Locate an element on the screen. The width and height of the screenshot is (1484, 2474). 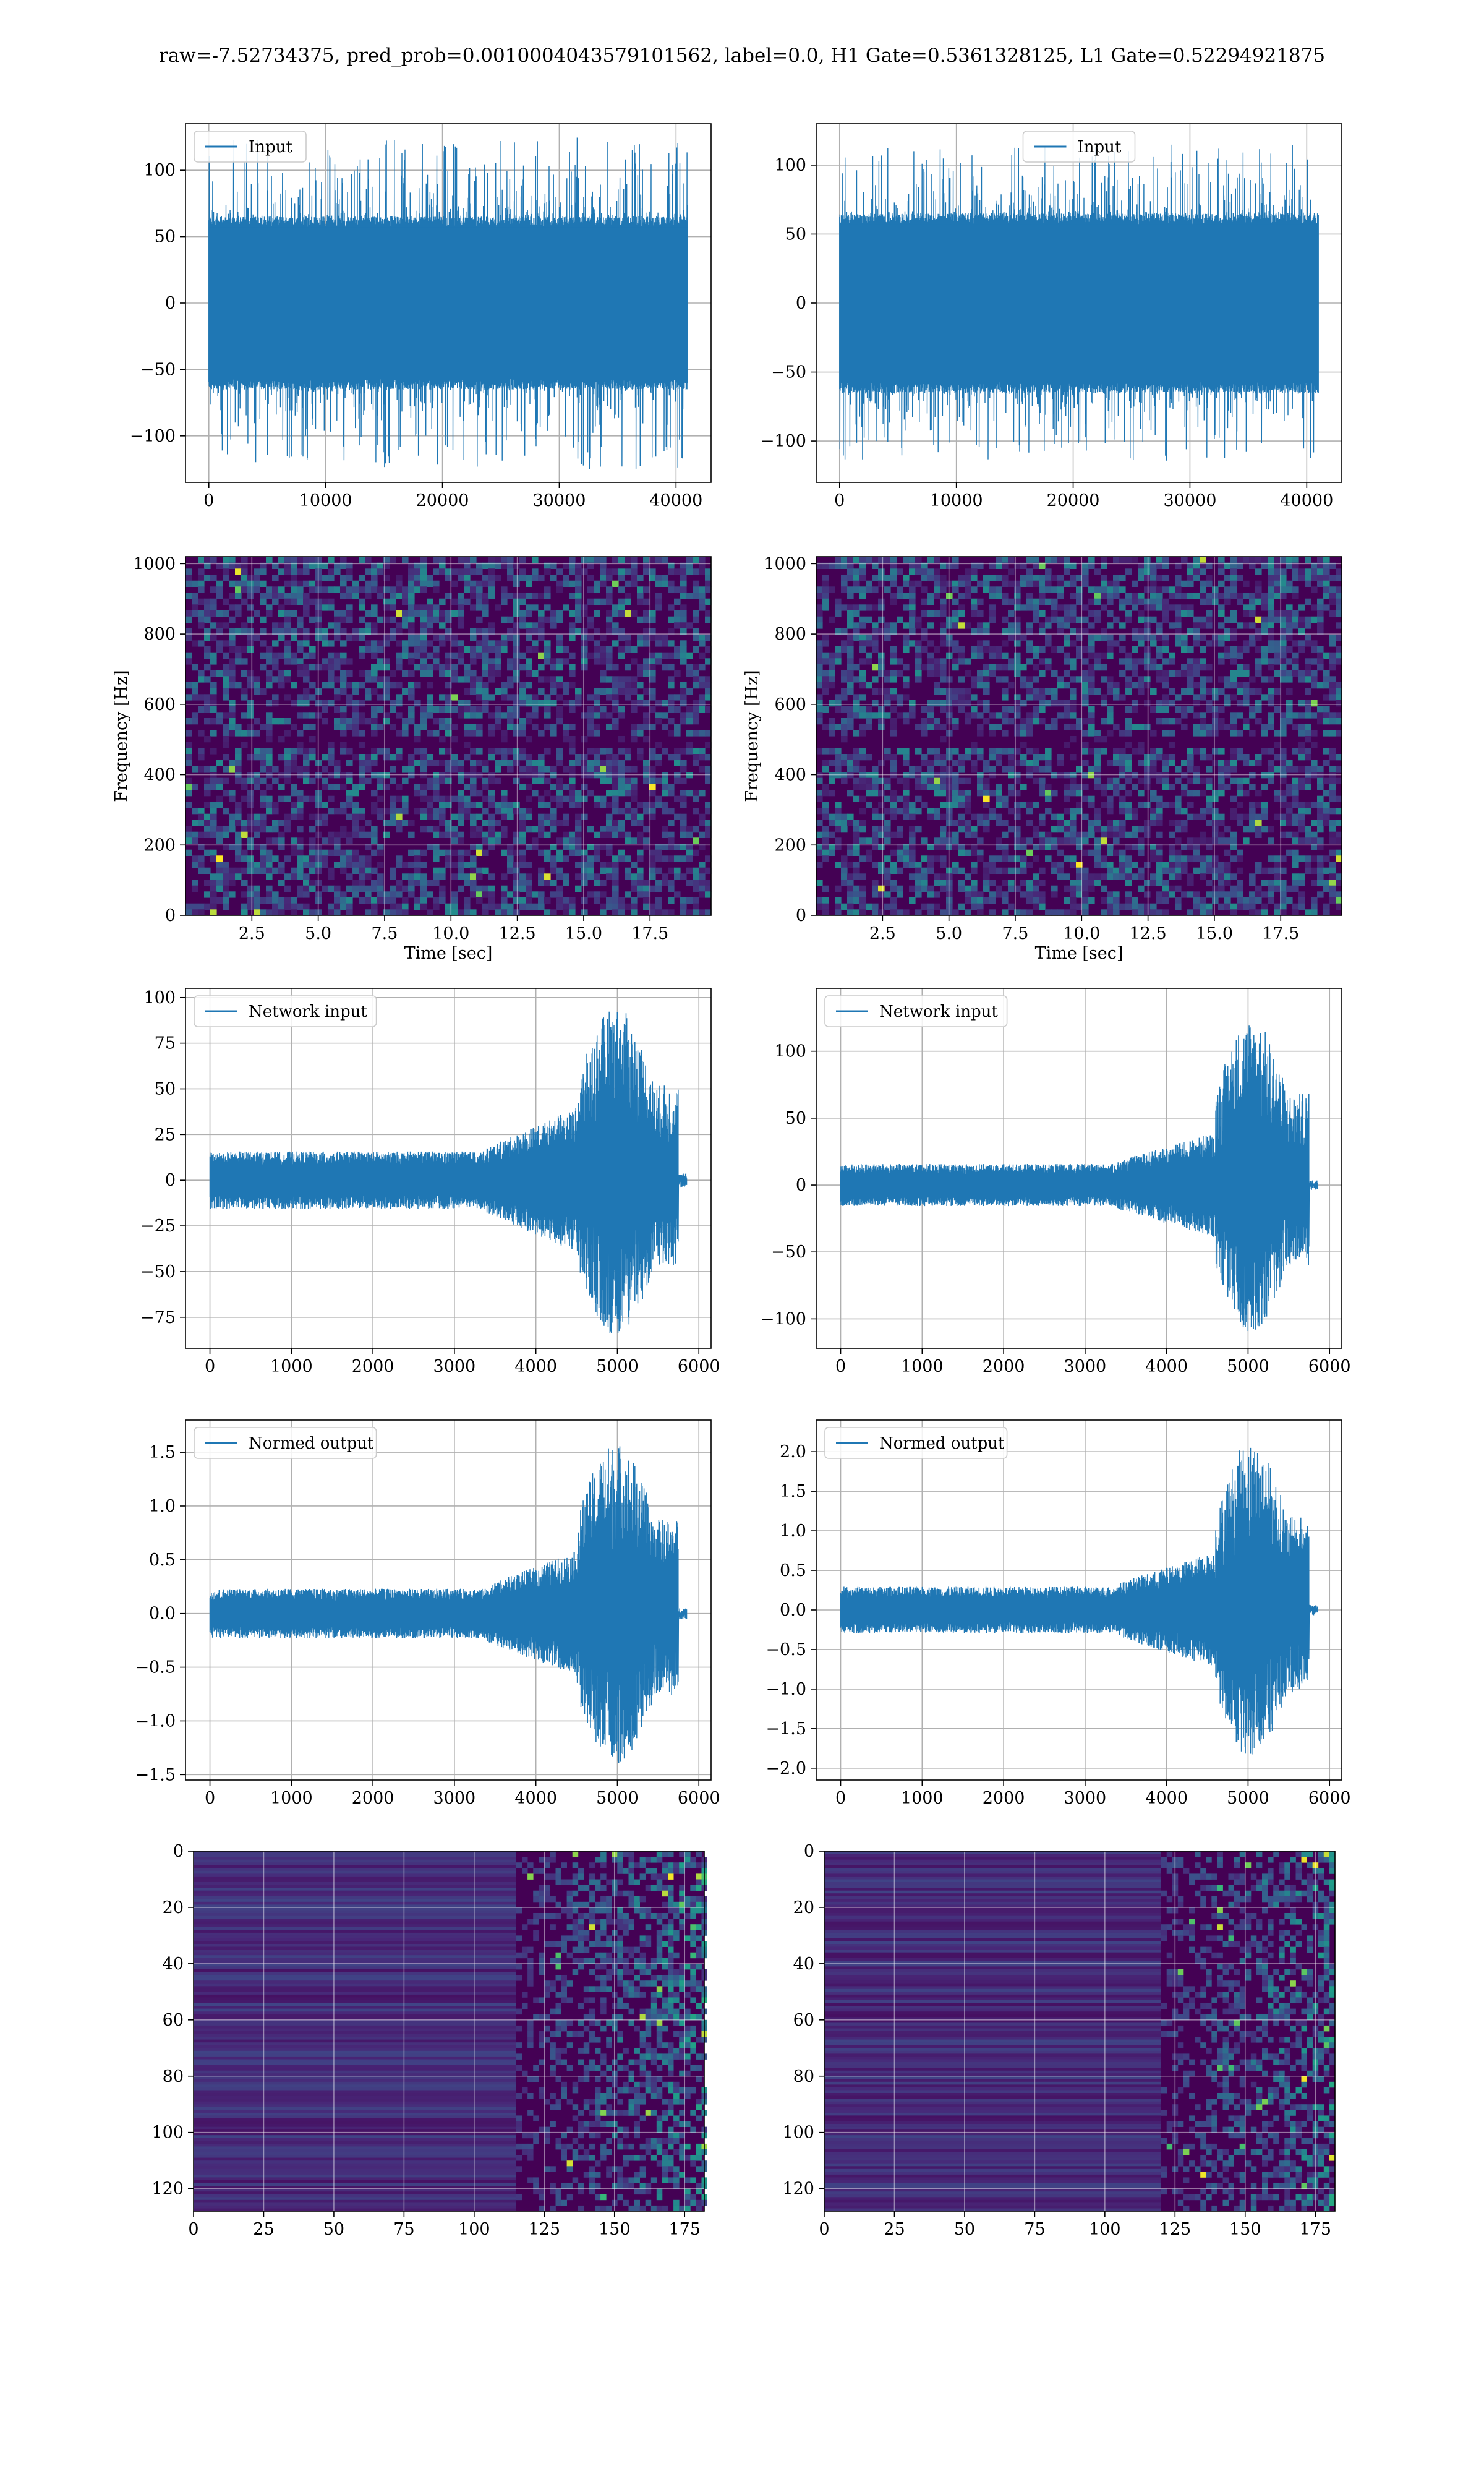
x-tick-label: 15.0 is located at coordinates (583, 933).